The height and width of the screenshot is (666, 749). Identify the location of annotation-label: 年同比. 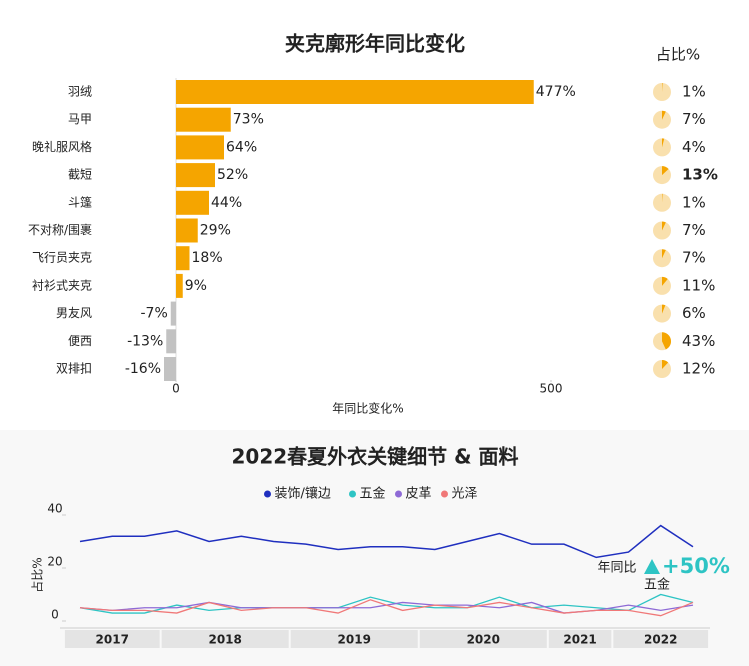
(616, 568).